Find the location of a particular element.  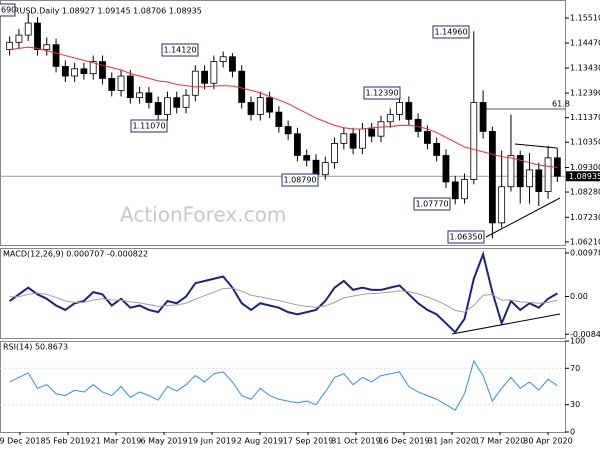

y-tick-label: 30 is located at coordinates (575, 404).